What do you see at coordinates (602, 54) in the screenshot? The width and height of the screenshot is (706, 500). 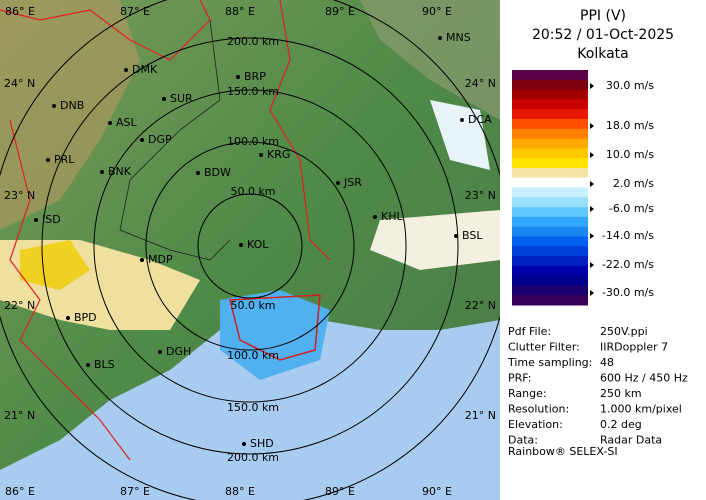 I see `panel-title: Kolkata` at bounding box center [602, 54].